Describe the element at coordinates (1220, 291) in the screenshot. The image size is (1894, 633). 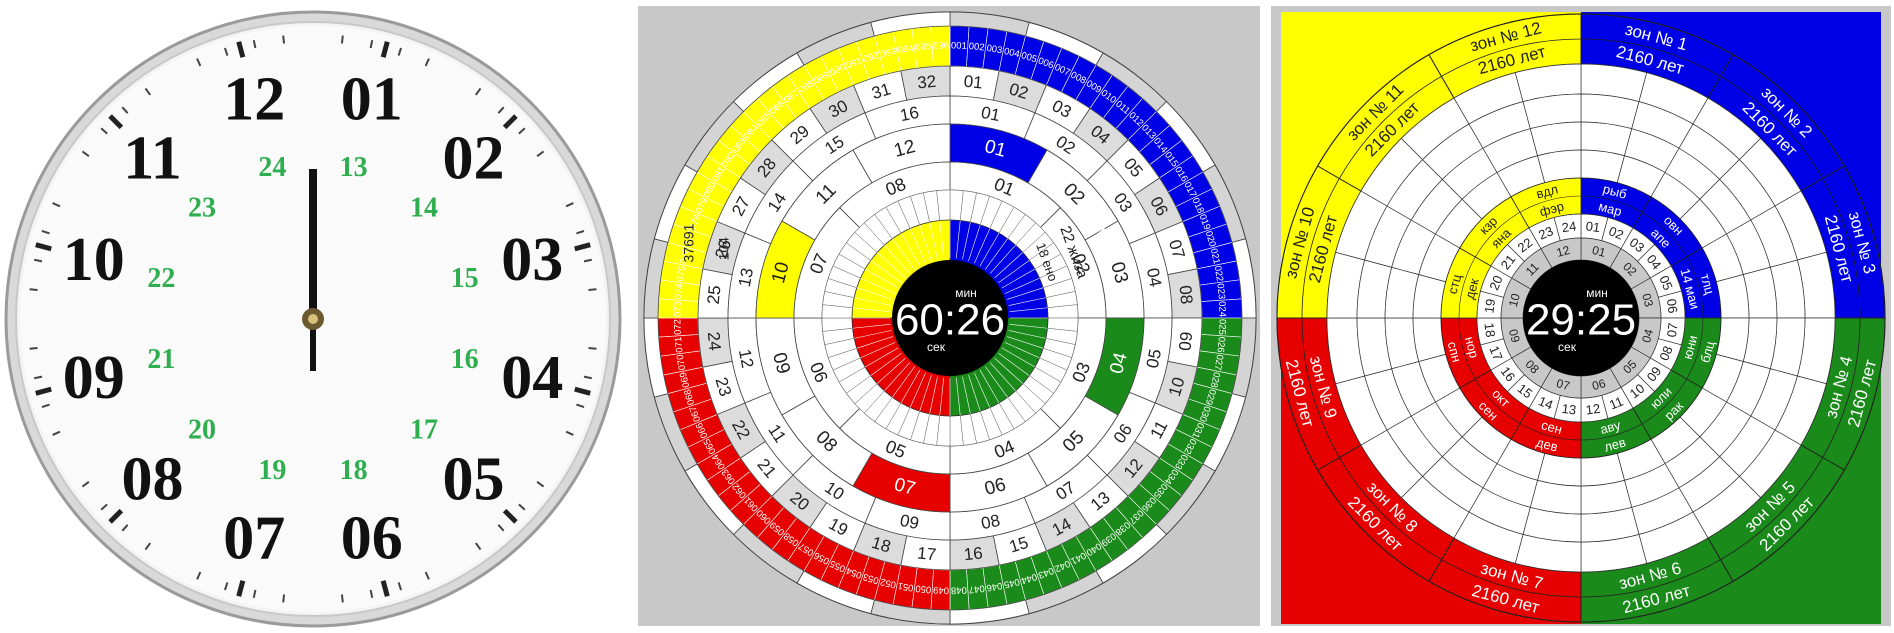
I see `ring96-label: 023` at that location.